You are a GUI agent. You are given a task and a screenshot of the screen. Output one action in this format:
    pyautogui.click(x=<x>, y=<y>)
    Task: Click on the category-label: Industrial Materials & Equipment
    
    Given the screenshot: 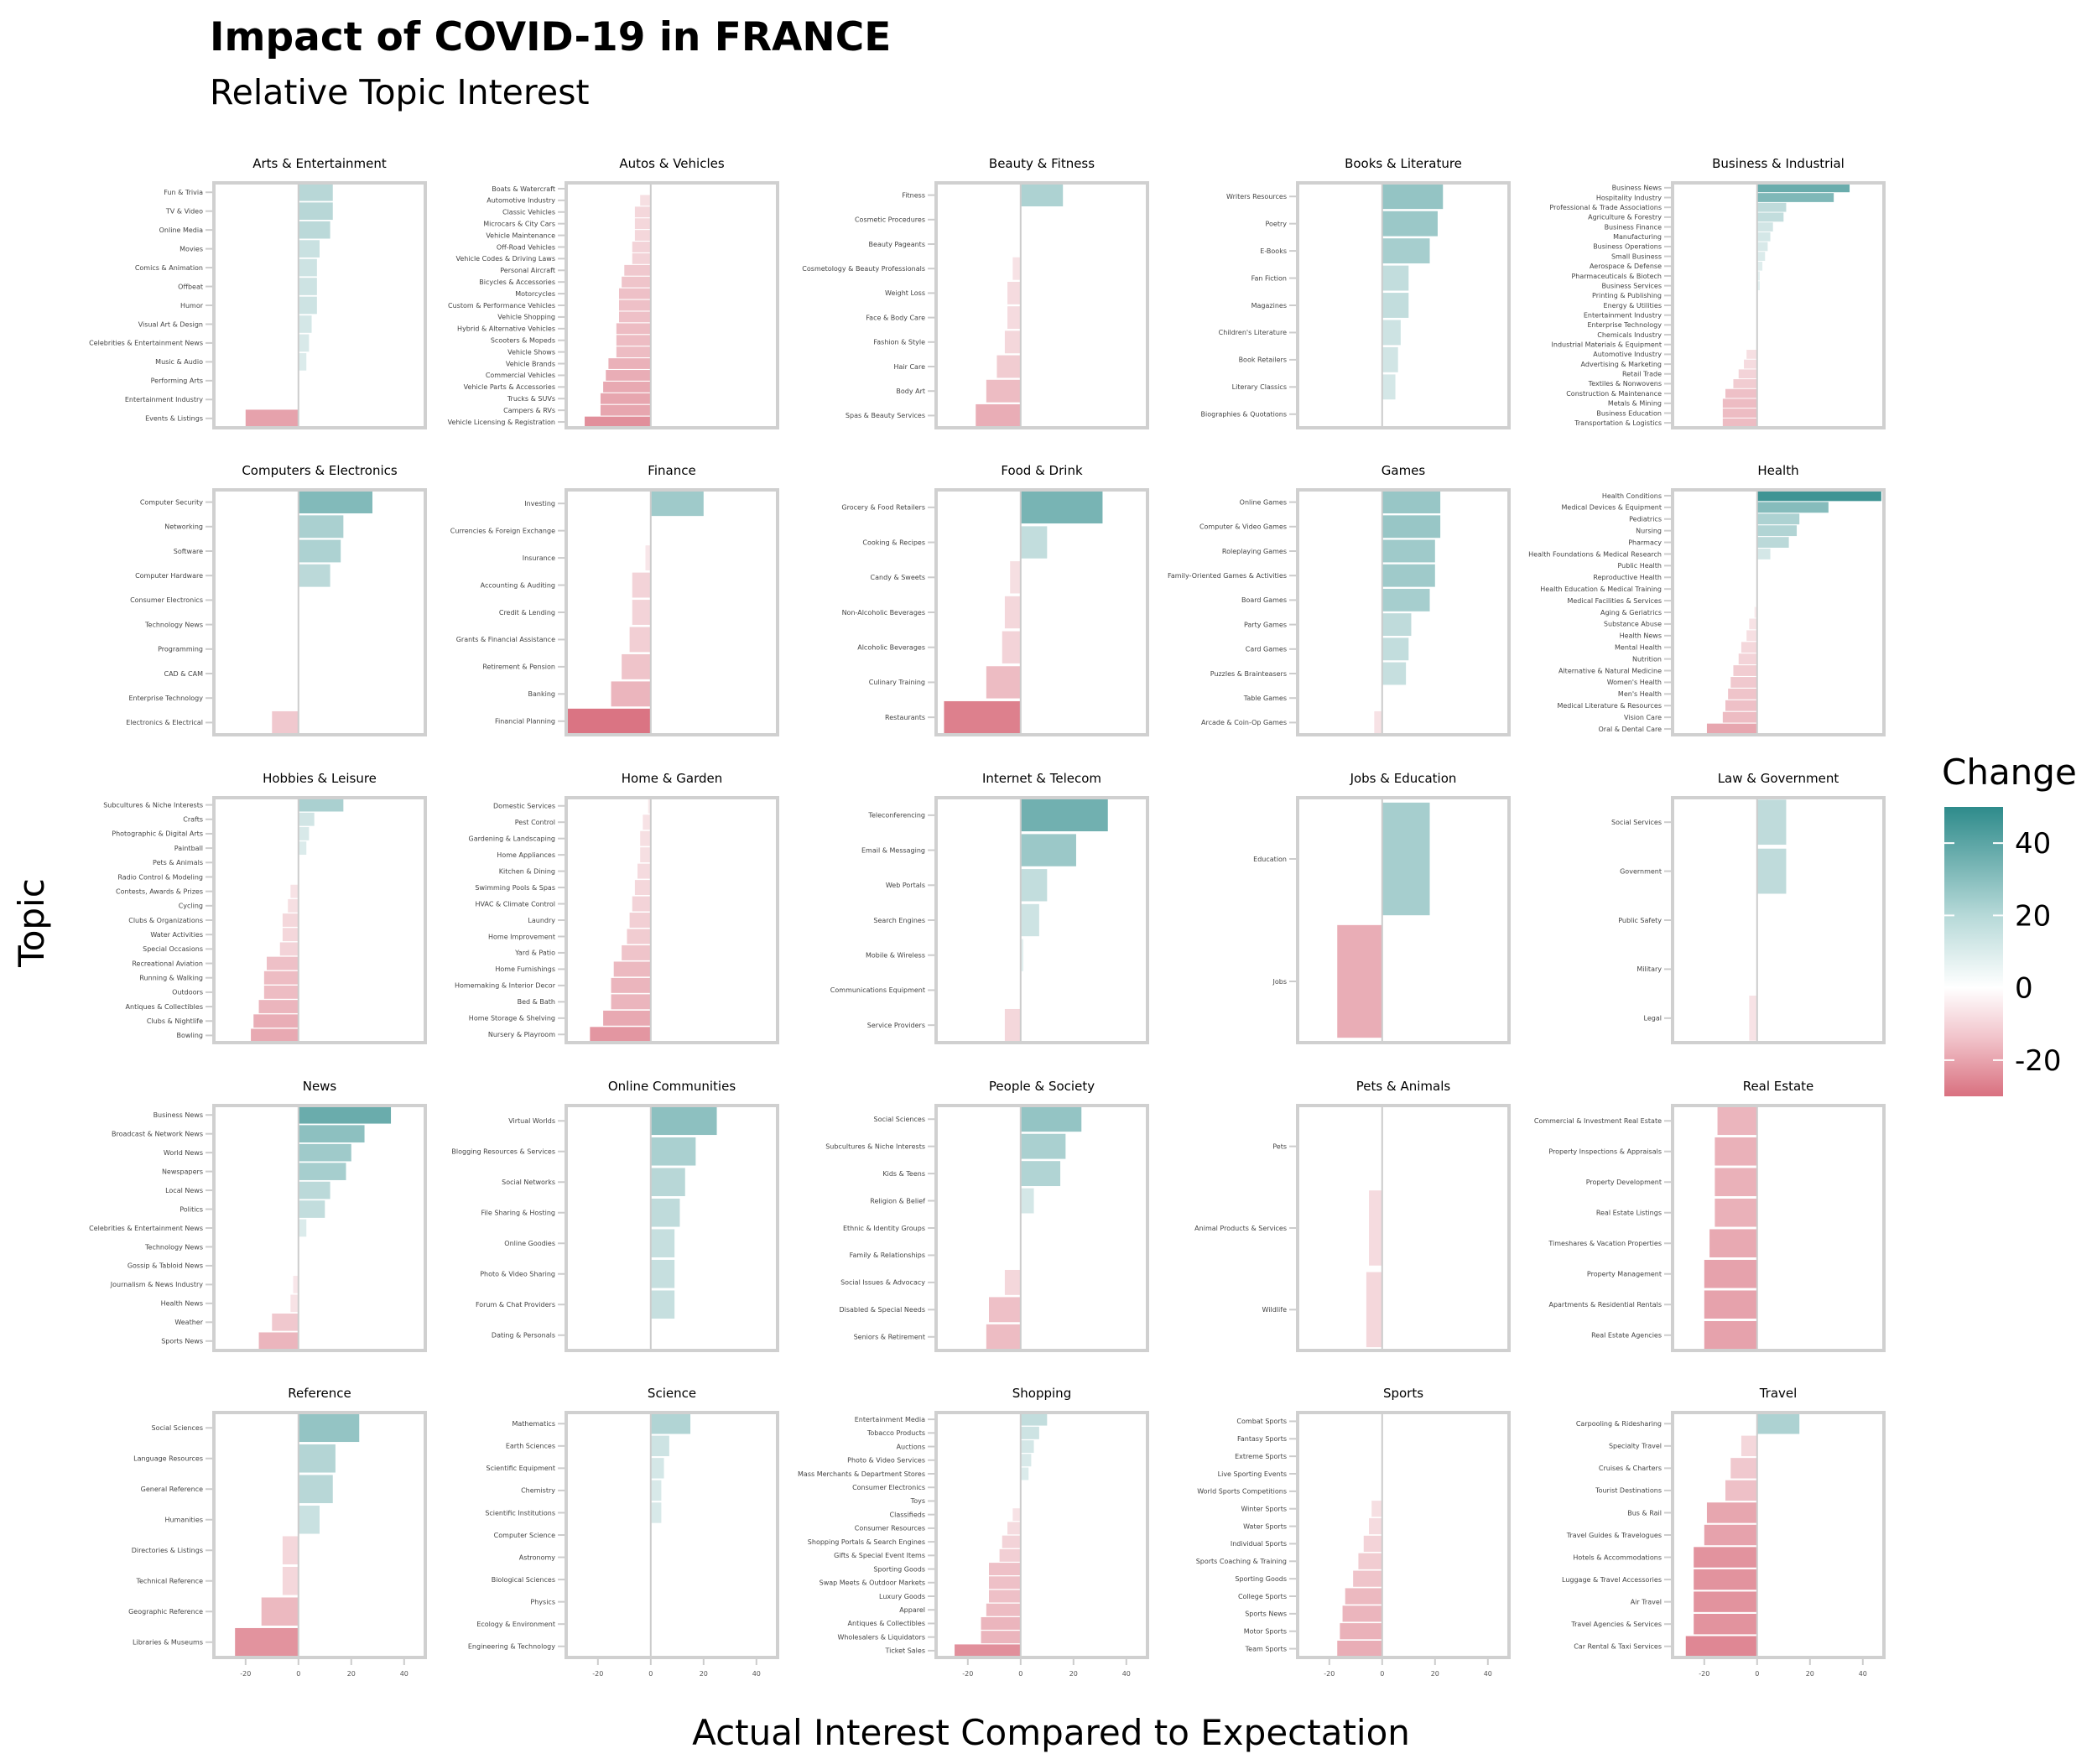 What is the action you would take?
    pyautogui.click(x=1607, y=345)
    